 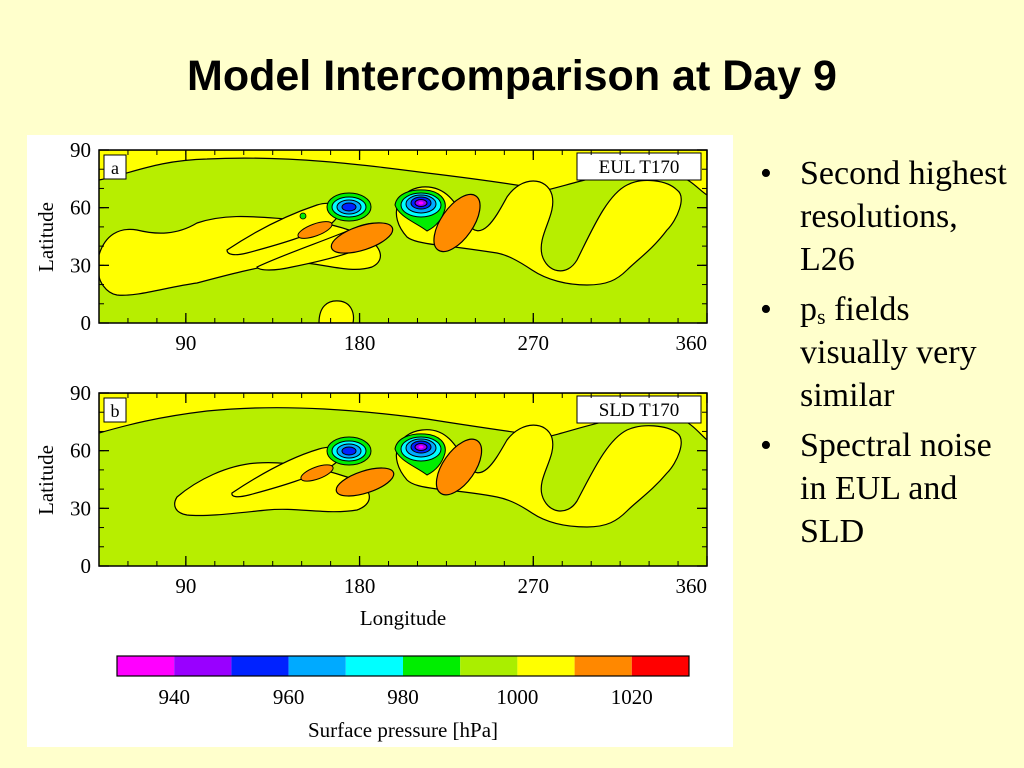 What do you see at coordinates (289, 697) in the screenshot?
I see `colorbar-tick-label: 960` at bounding box center [289, 697].